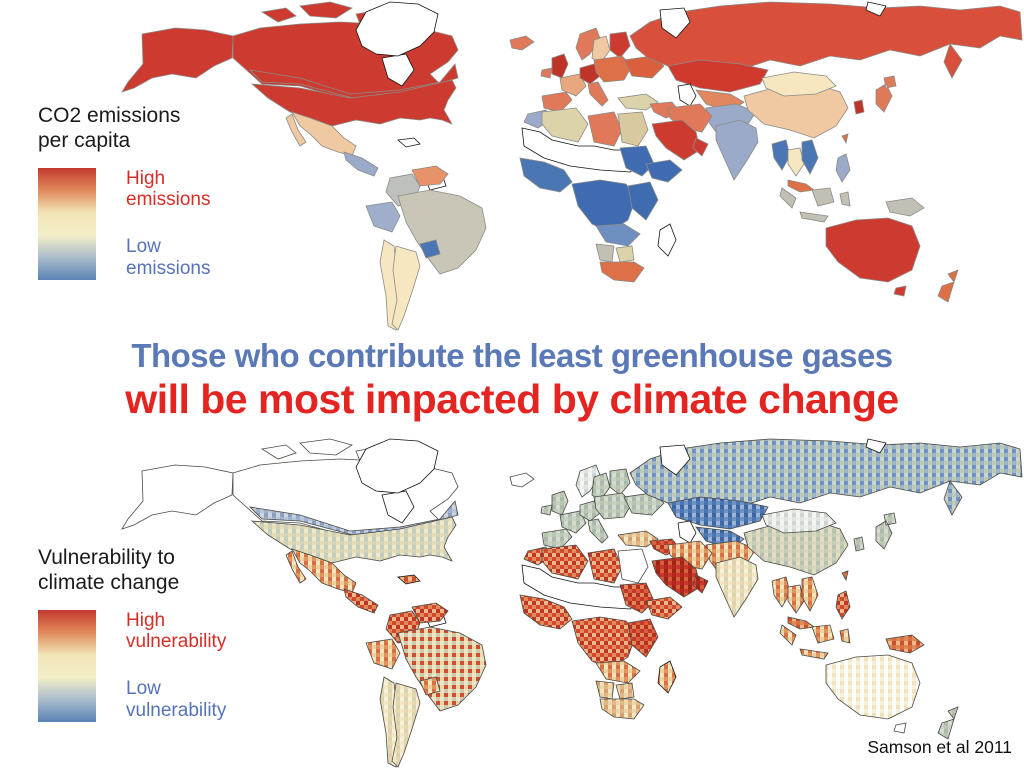  I want to click on co2-color-scale-bar, so click(67, 223).